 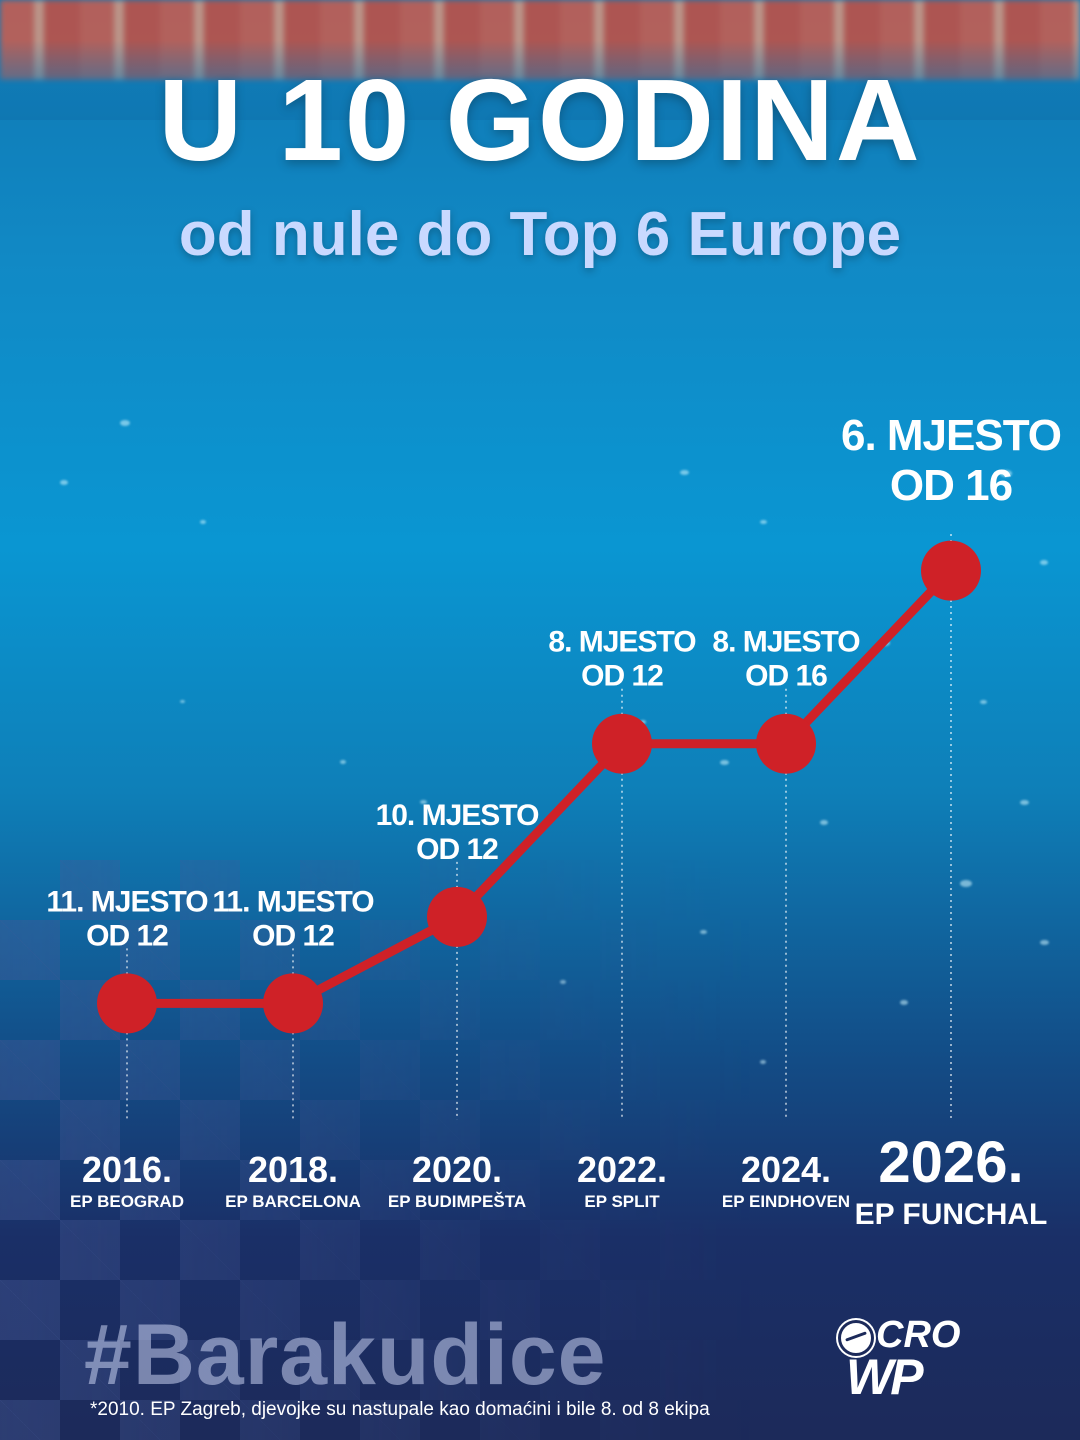 What do you see at coordinates (293, 1201) in the screenshot?
I see `event-label: EP BARCELONA` at bounding box center [293, 1201].